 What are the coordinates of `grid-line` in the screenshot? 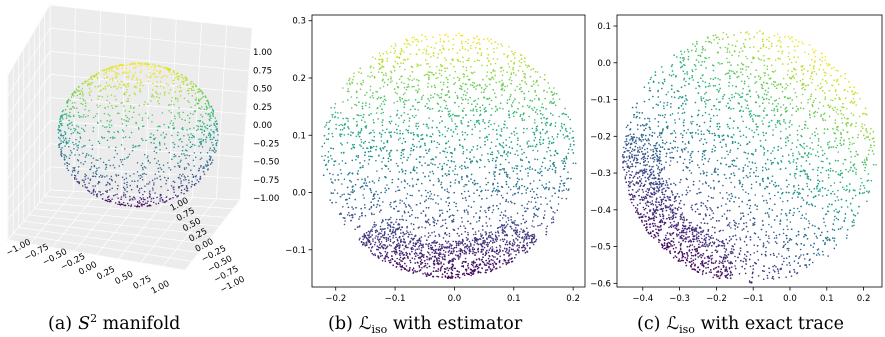 It's located at (147, 128).